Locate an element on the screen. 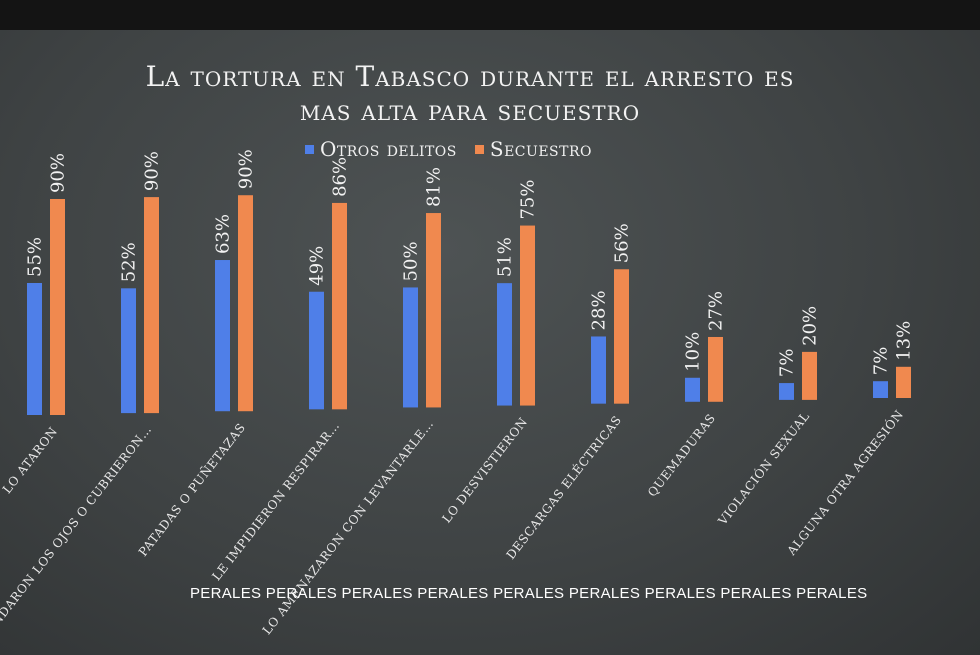 The width and height of the screenshot is (980, 655). category-label-patadas-o-punetazas: PATADAS O PUÑETAZAS is located at coordinates (191, 489).